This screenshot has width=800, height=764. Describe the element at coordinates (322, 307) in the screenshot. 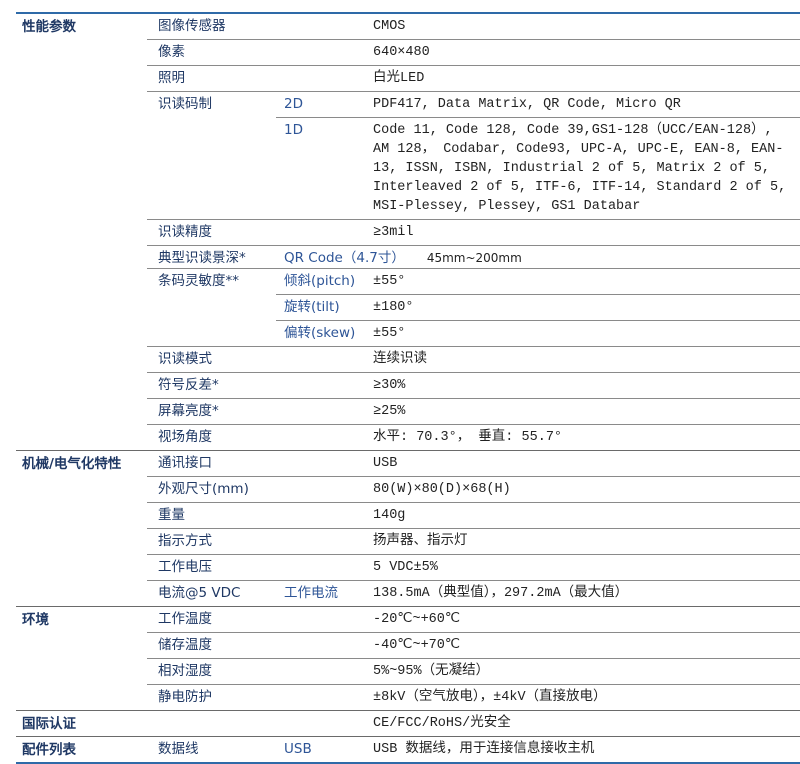

I see `spec-sub-label: 旋转(tilt)` at that location.